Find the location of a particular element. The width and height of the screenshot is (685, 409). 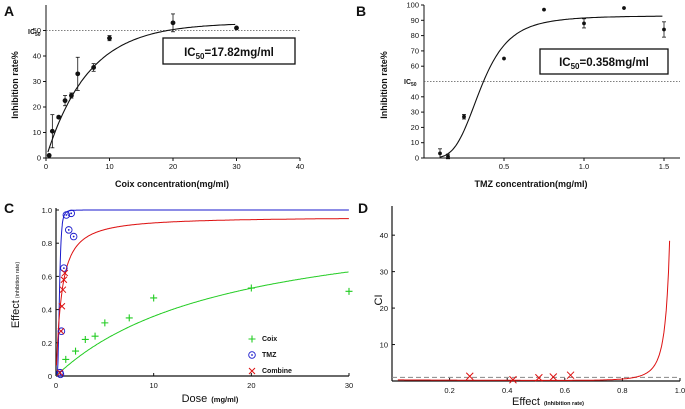

panel-b-y-tick-label: 60 is located at coordinates (415, 66).